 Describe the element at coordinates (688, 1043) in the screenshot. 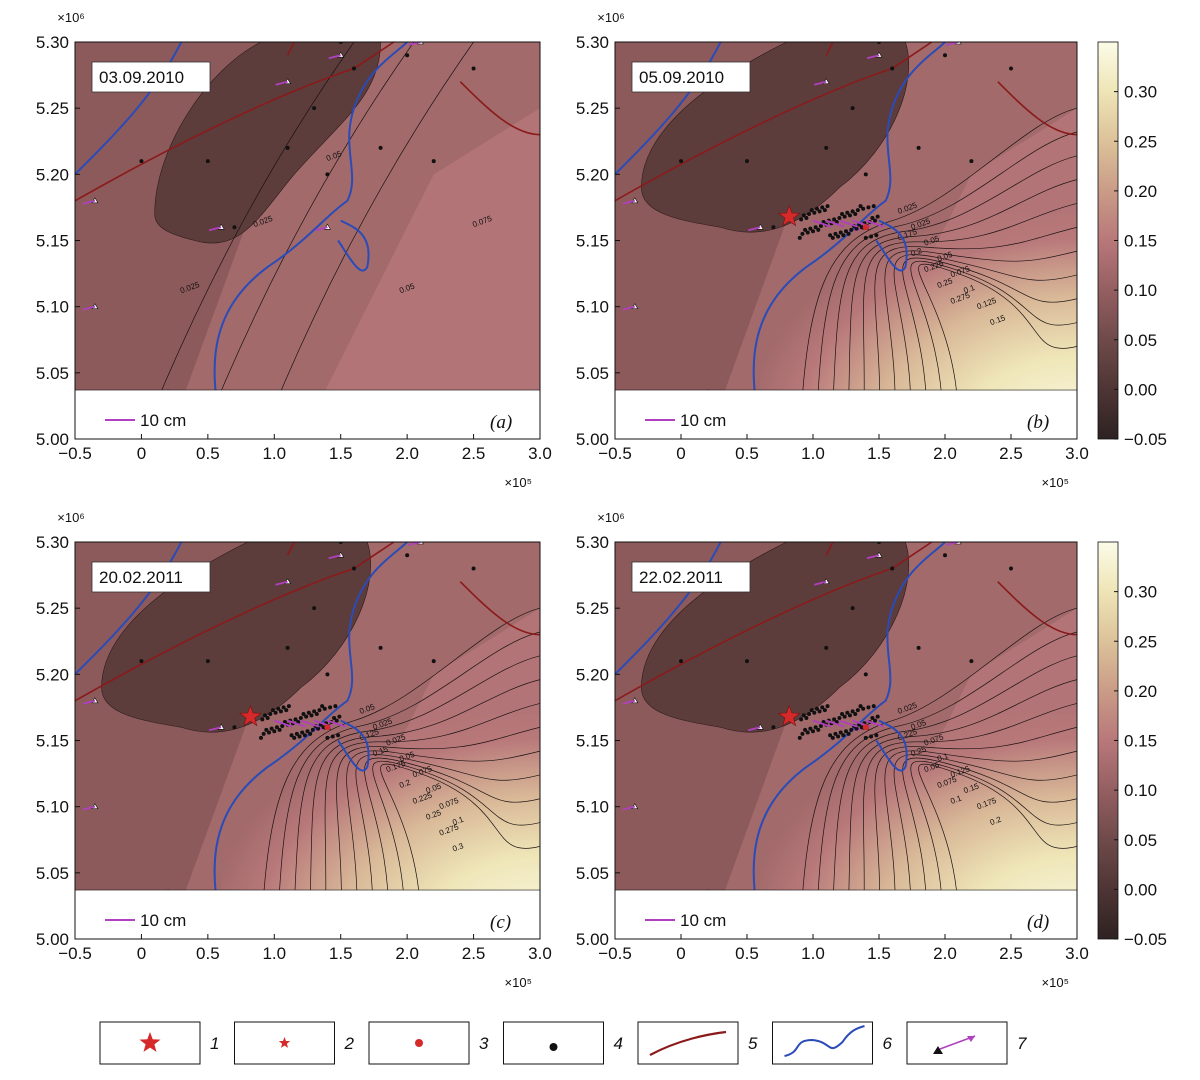

I see `legend-box` at that location.